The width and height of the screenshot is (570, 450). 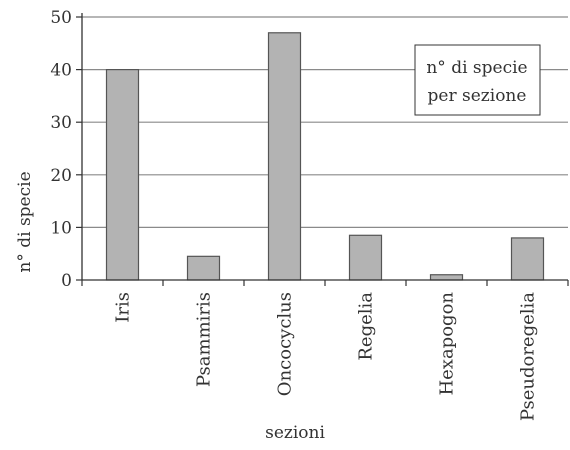 What do you see at coordinates (204, 339) in the screenshot?
I see `x-tick-label: Psammiris` at bounding box center [204, 339].